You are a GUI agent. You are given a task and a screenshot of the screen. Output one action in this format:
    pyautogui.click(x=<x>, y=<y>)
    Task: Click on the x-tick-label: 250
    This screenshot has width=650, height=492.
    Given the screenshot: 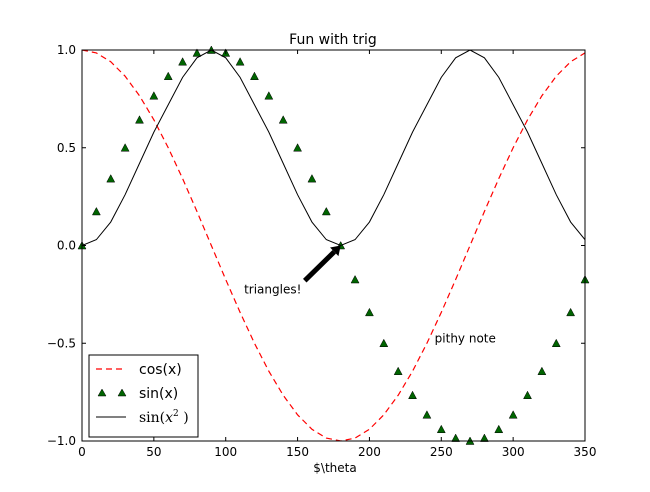 What is the action you would take?
    pyautogui.click(x=441, y=452)
    